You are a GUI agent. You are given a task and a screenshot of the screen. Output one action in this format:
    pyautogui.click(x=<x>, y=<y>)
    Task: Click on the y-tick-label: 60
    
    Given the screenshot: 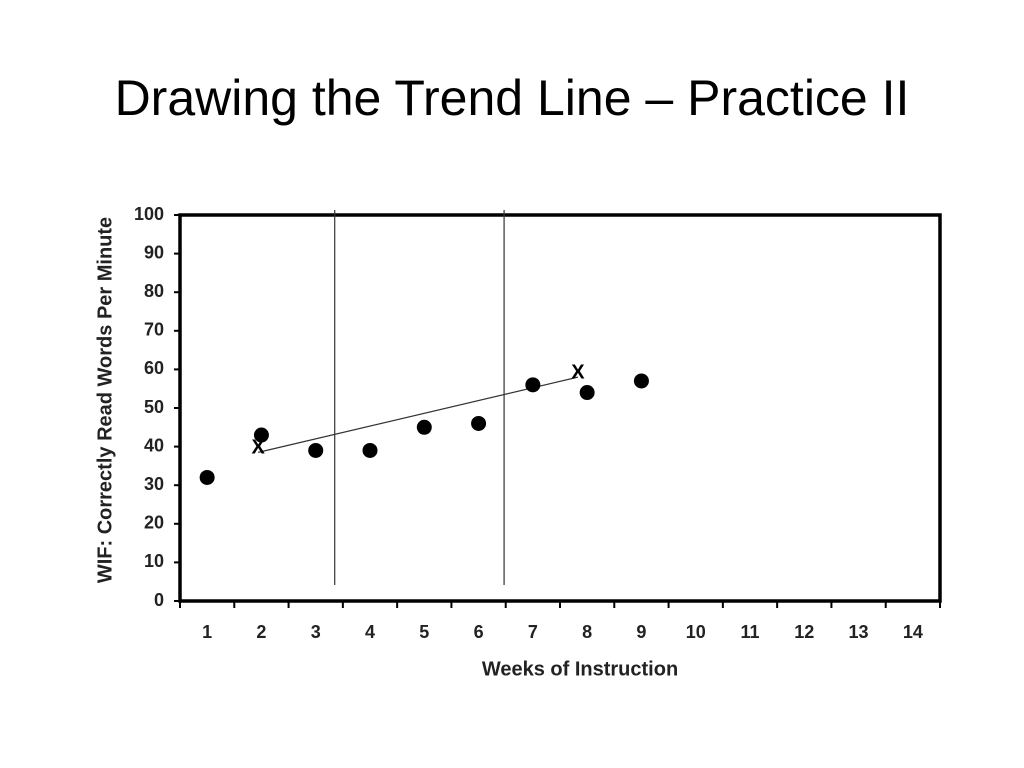 What is the action you would take?
    pyautogui.click(x=154, y=368)
    